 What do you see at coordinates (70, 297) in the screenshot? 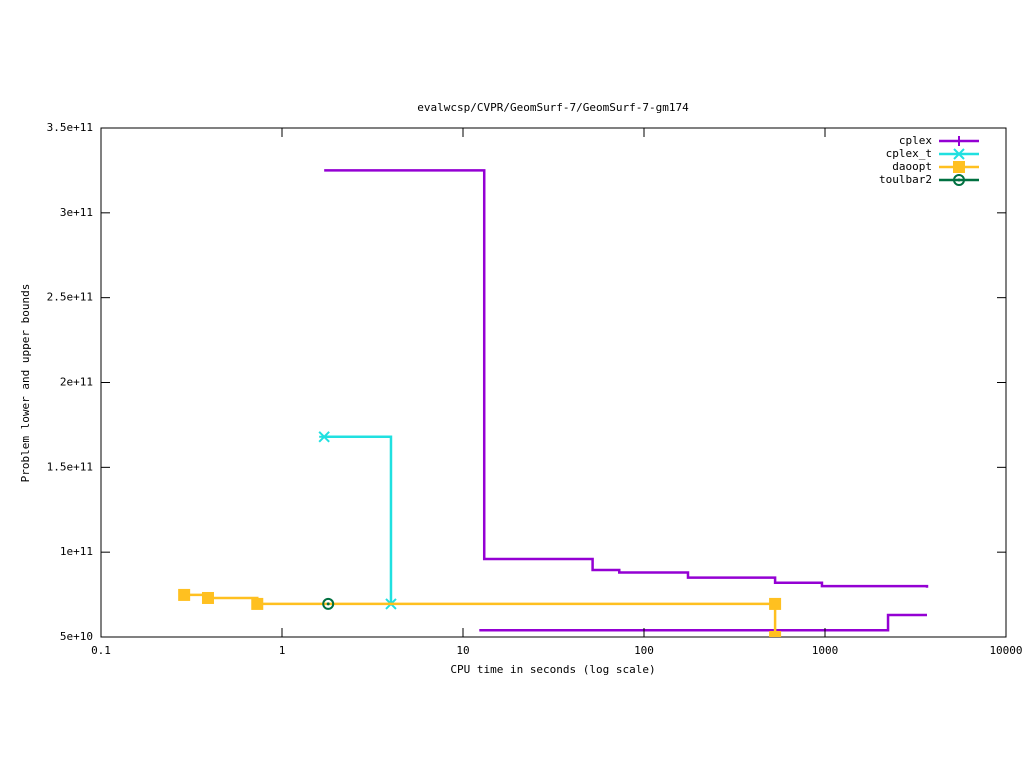
I see `y-tick-label: 2.5e+11` at bounding box center [70, 297].